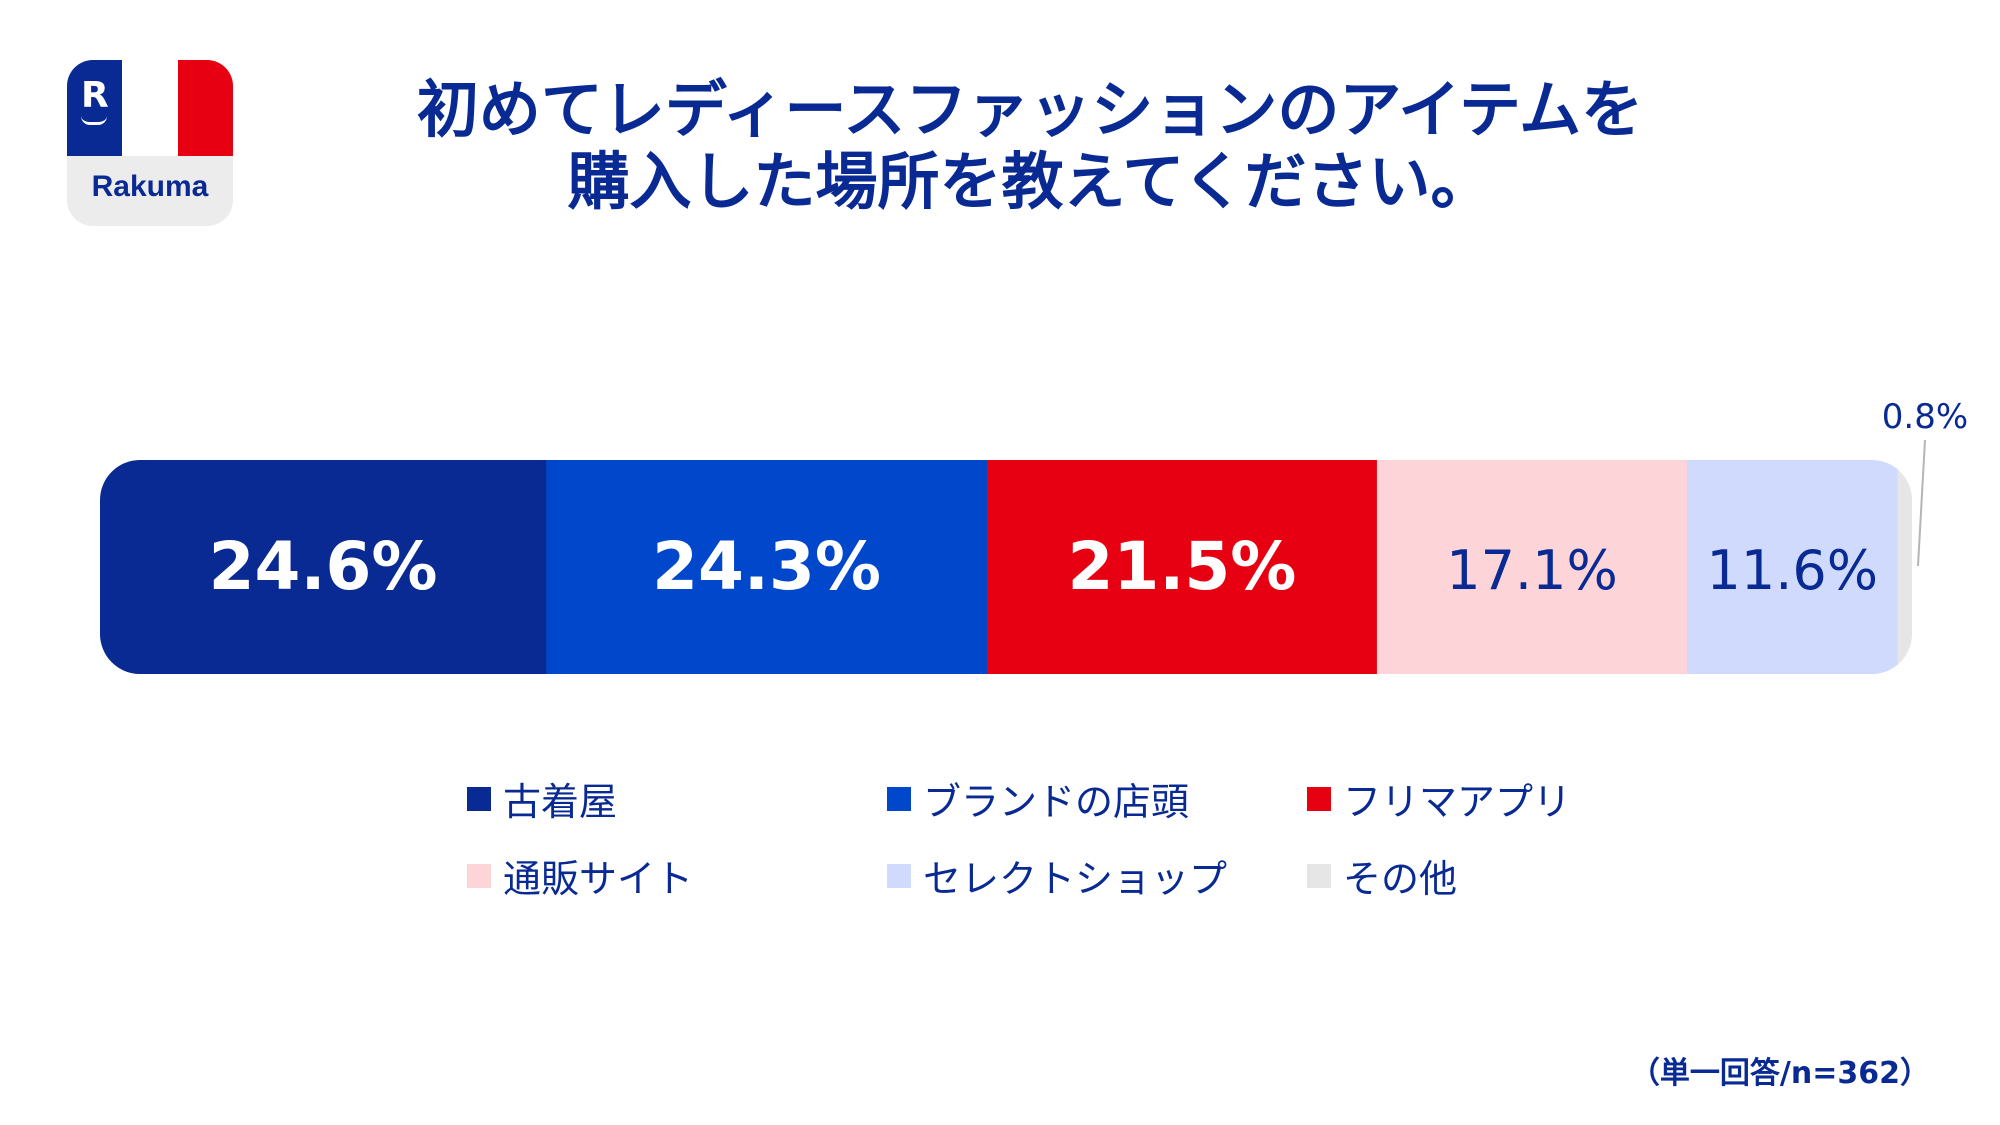 The width and height of the screenshot is (2000, 1125). I want to click on leader-line, so click(1921, 503).